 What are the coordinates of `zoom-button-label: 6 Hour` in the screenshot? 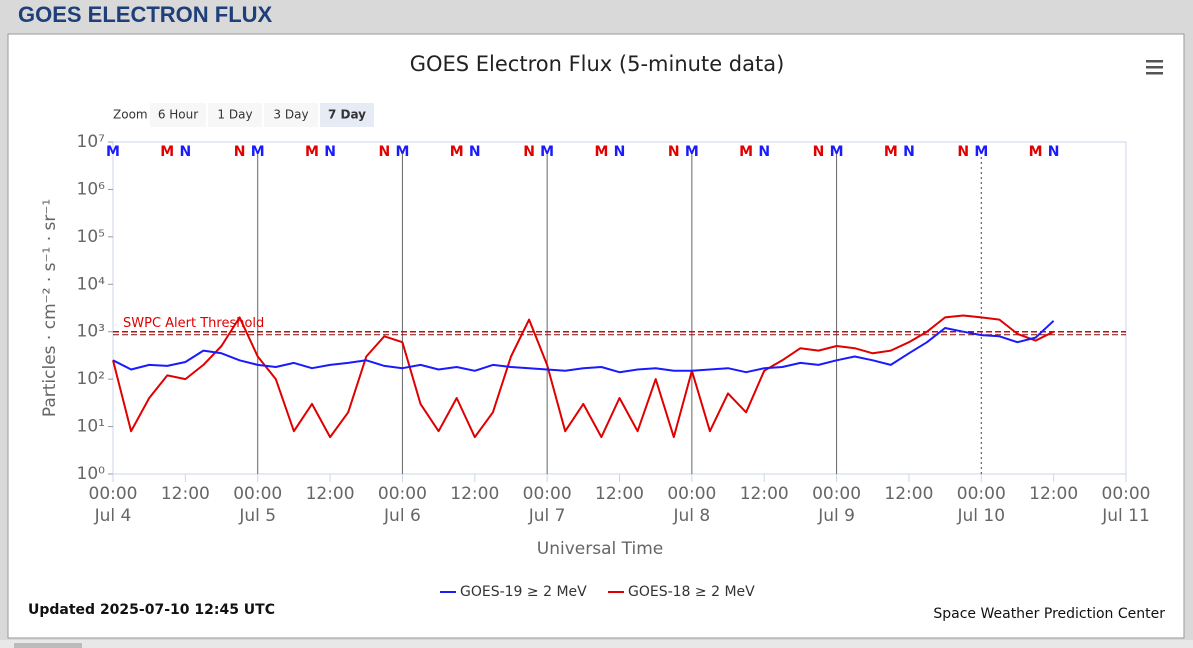 It's located at (178, 115).